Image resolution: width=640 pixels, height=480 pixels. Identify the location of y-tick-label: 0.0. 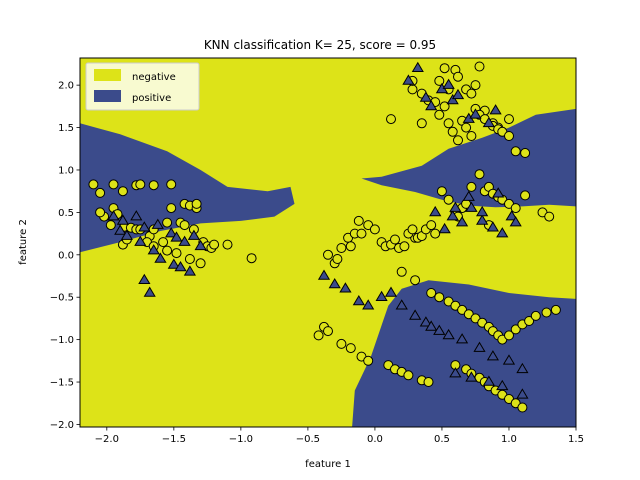
(66, 255).